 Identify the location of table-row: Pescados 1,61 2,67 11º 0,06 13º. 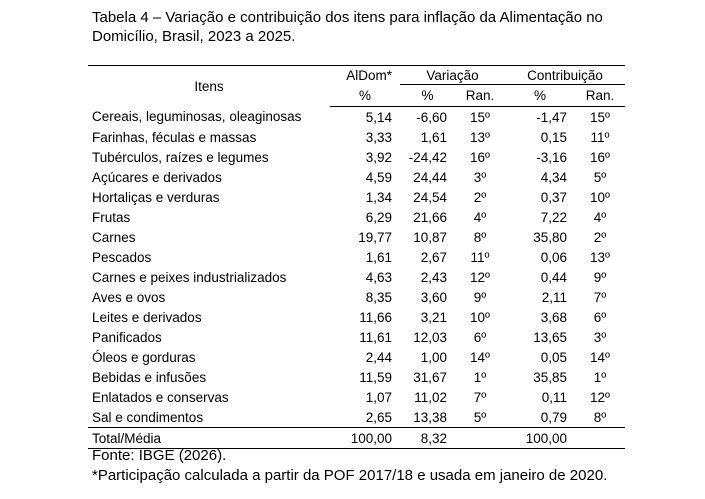
(356, 257).